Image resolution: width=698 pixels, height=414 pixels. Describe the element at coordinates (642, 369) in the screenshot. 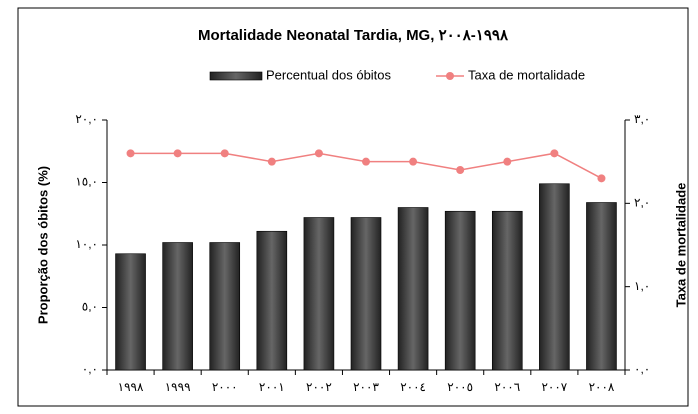

I see `y2-tick-label: ٠,٠` at that location.